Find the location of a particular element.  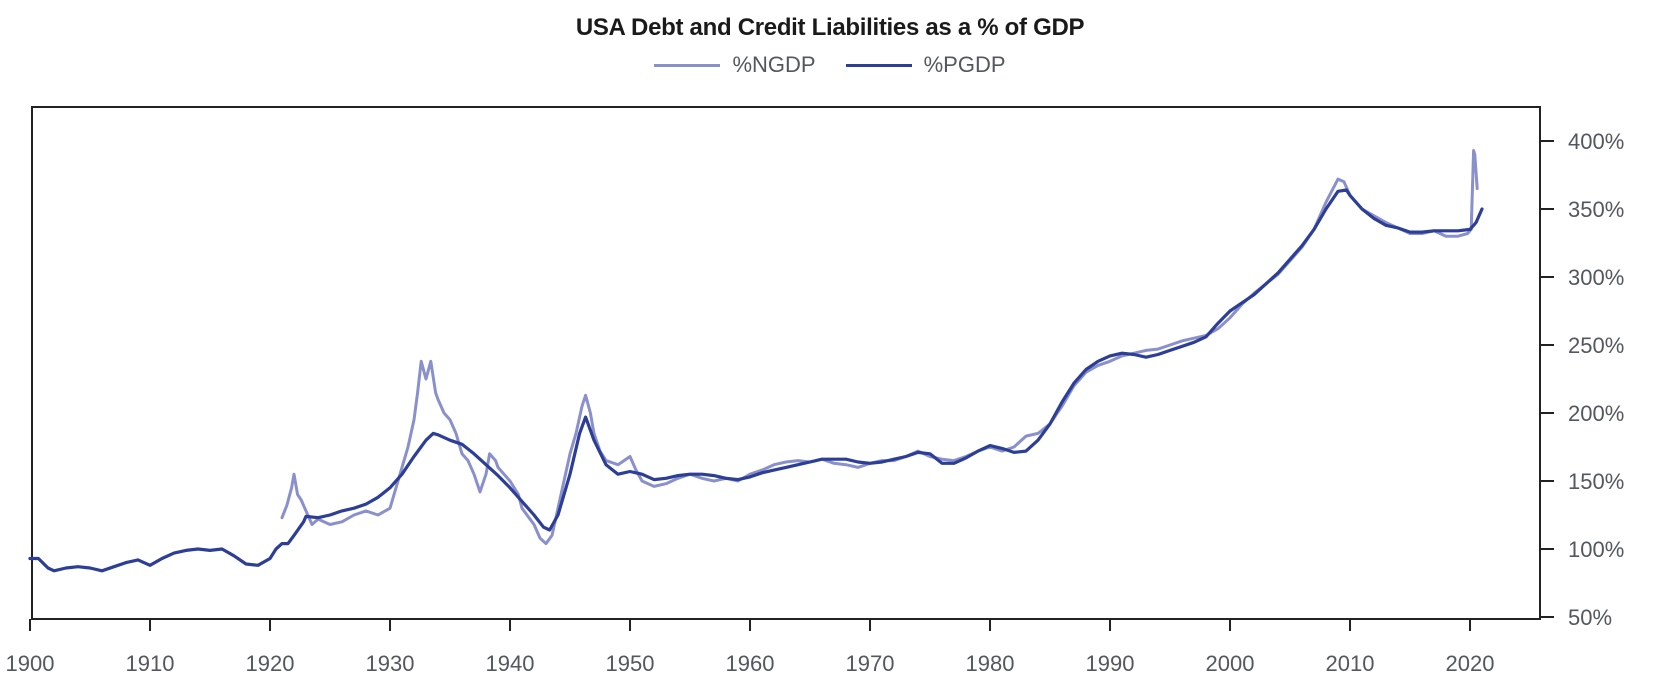

x-tick-label-1970: 1970 is located at coordinates (870, 663).